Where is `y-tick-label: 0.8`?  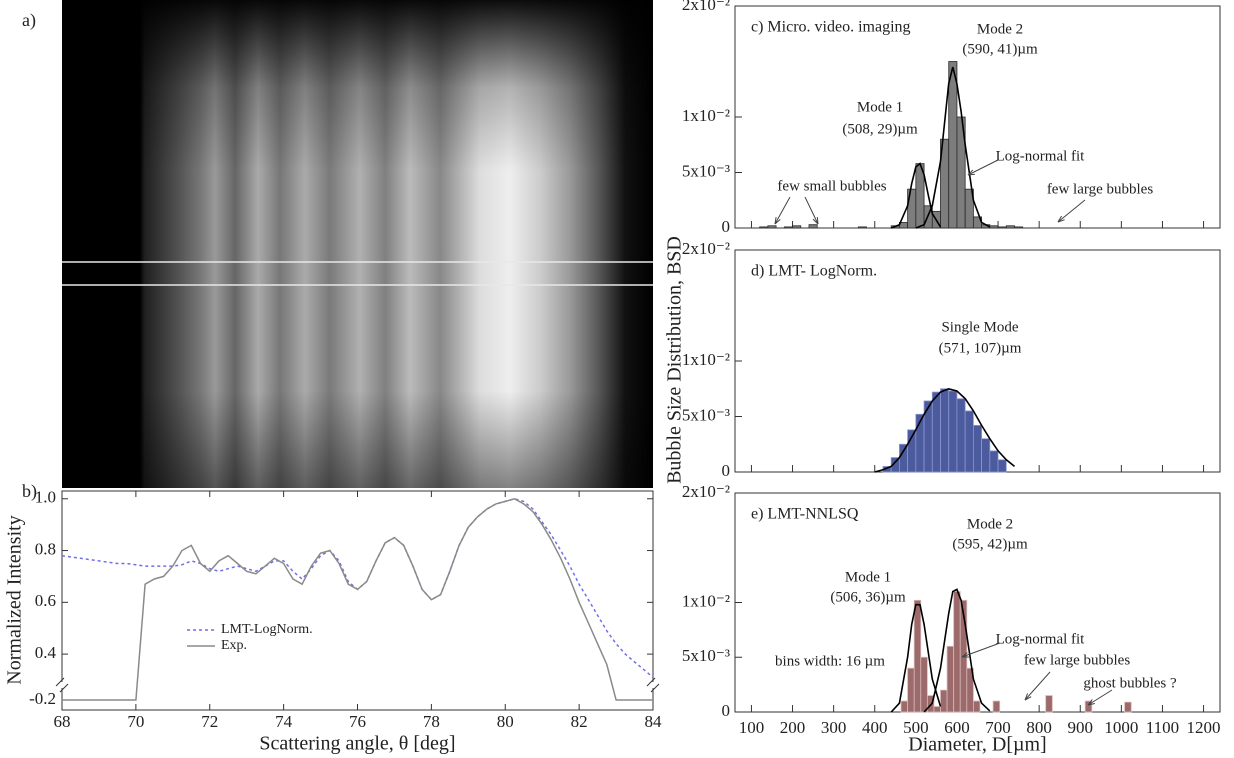
y-tick-label: 0.8 is located at coordinates (45, 548).